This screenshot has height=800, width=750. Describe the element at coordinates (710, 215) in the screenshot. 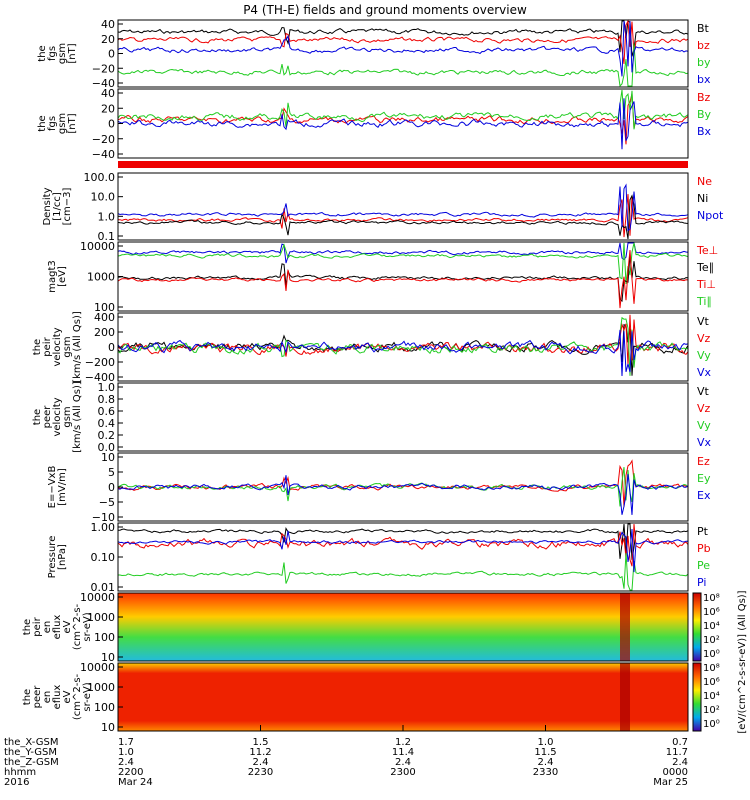

I see `legend-entry: Npot` at that location.